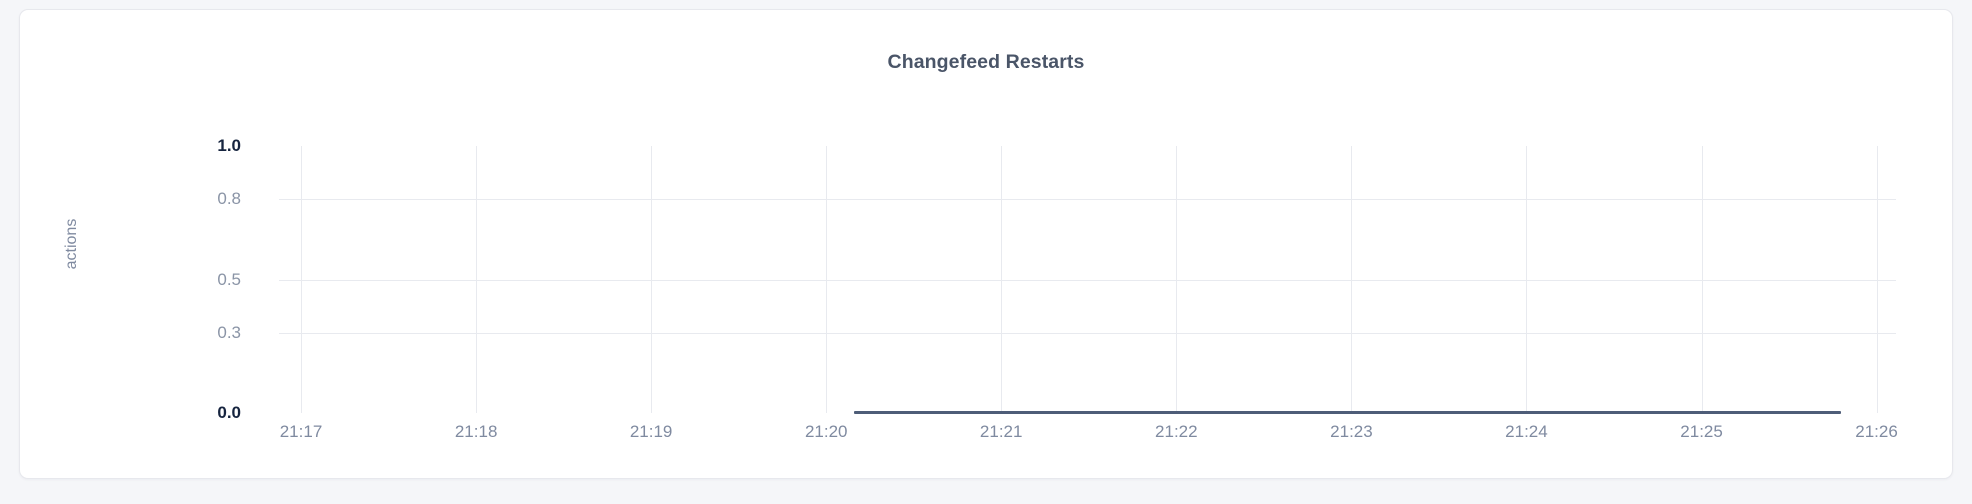  Describe the element at coordinates (229, 145) in the screenshot. I see `y-axis-tick-label: 1.0` at that location.